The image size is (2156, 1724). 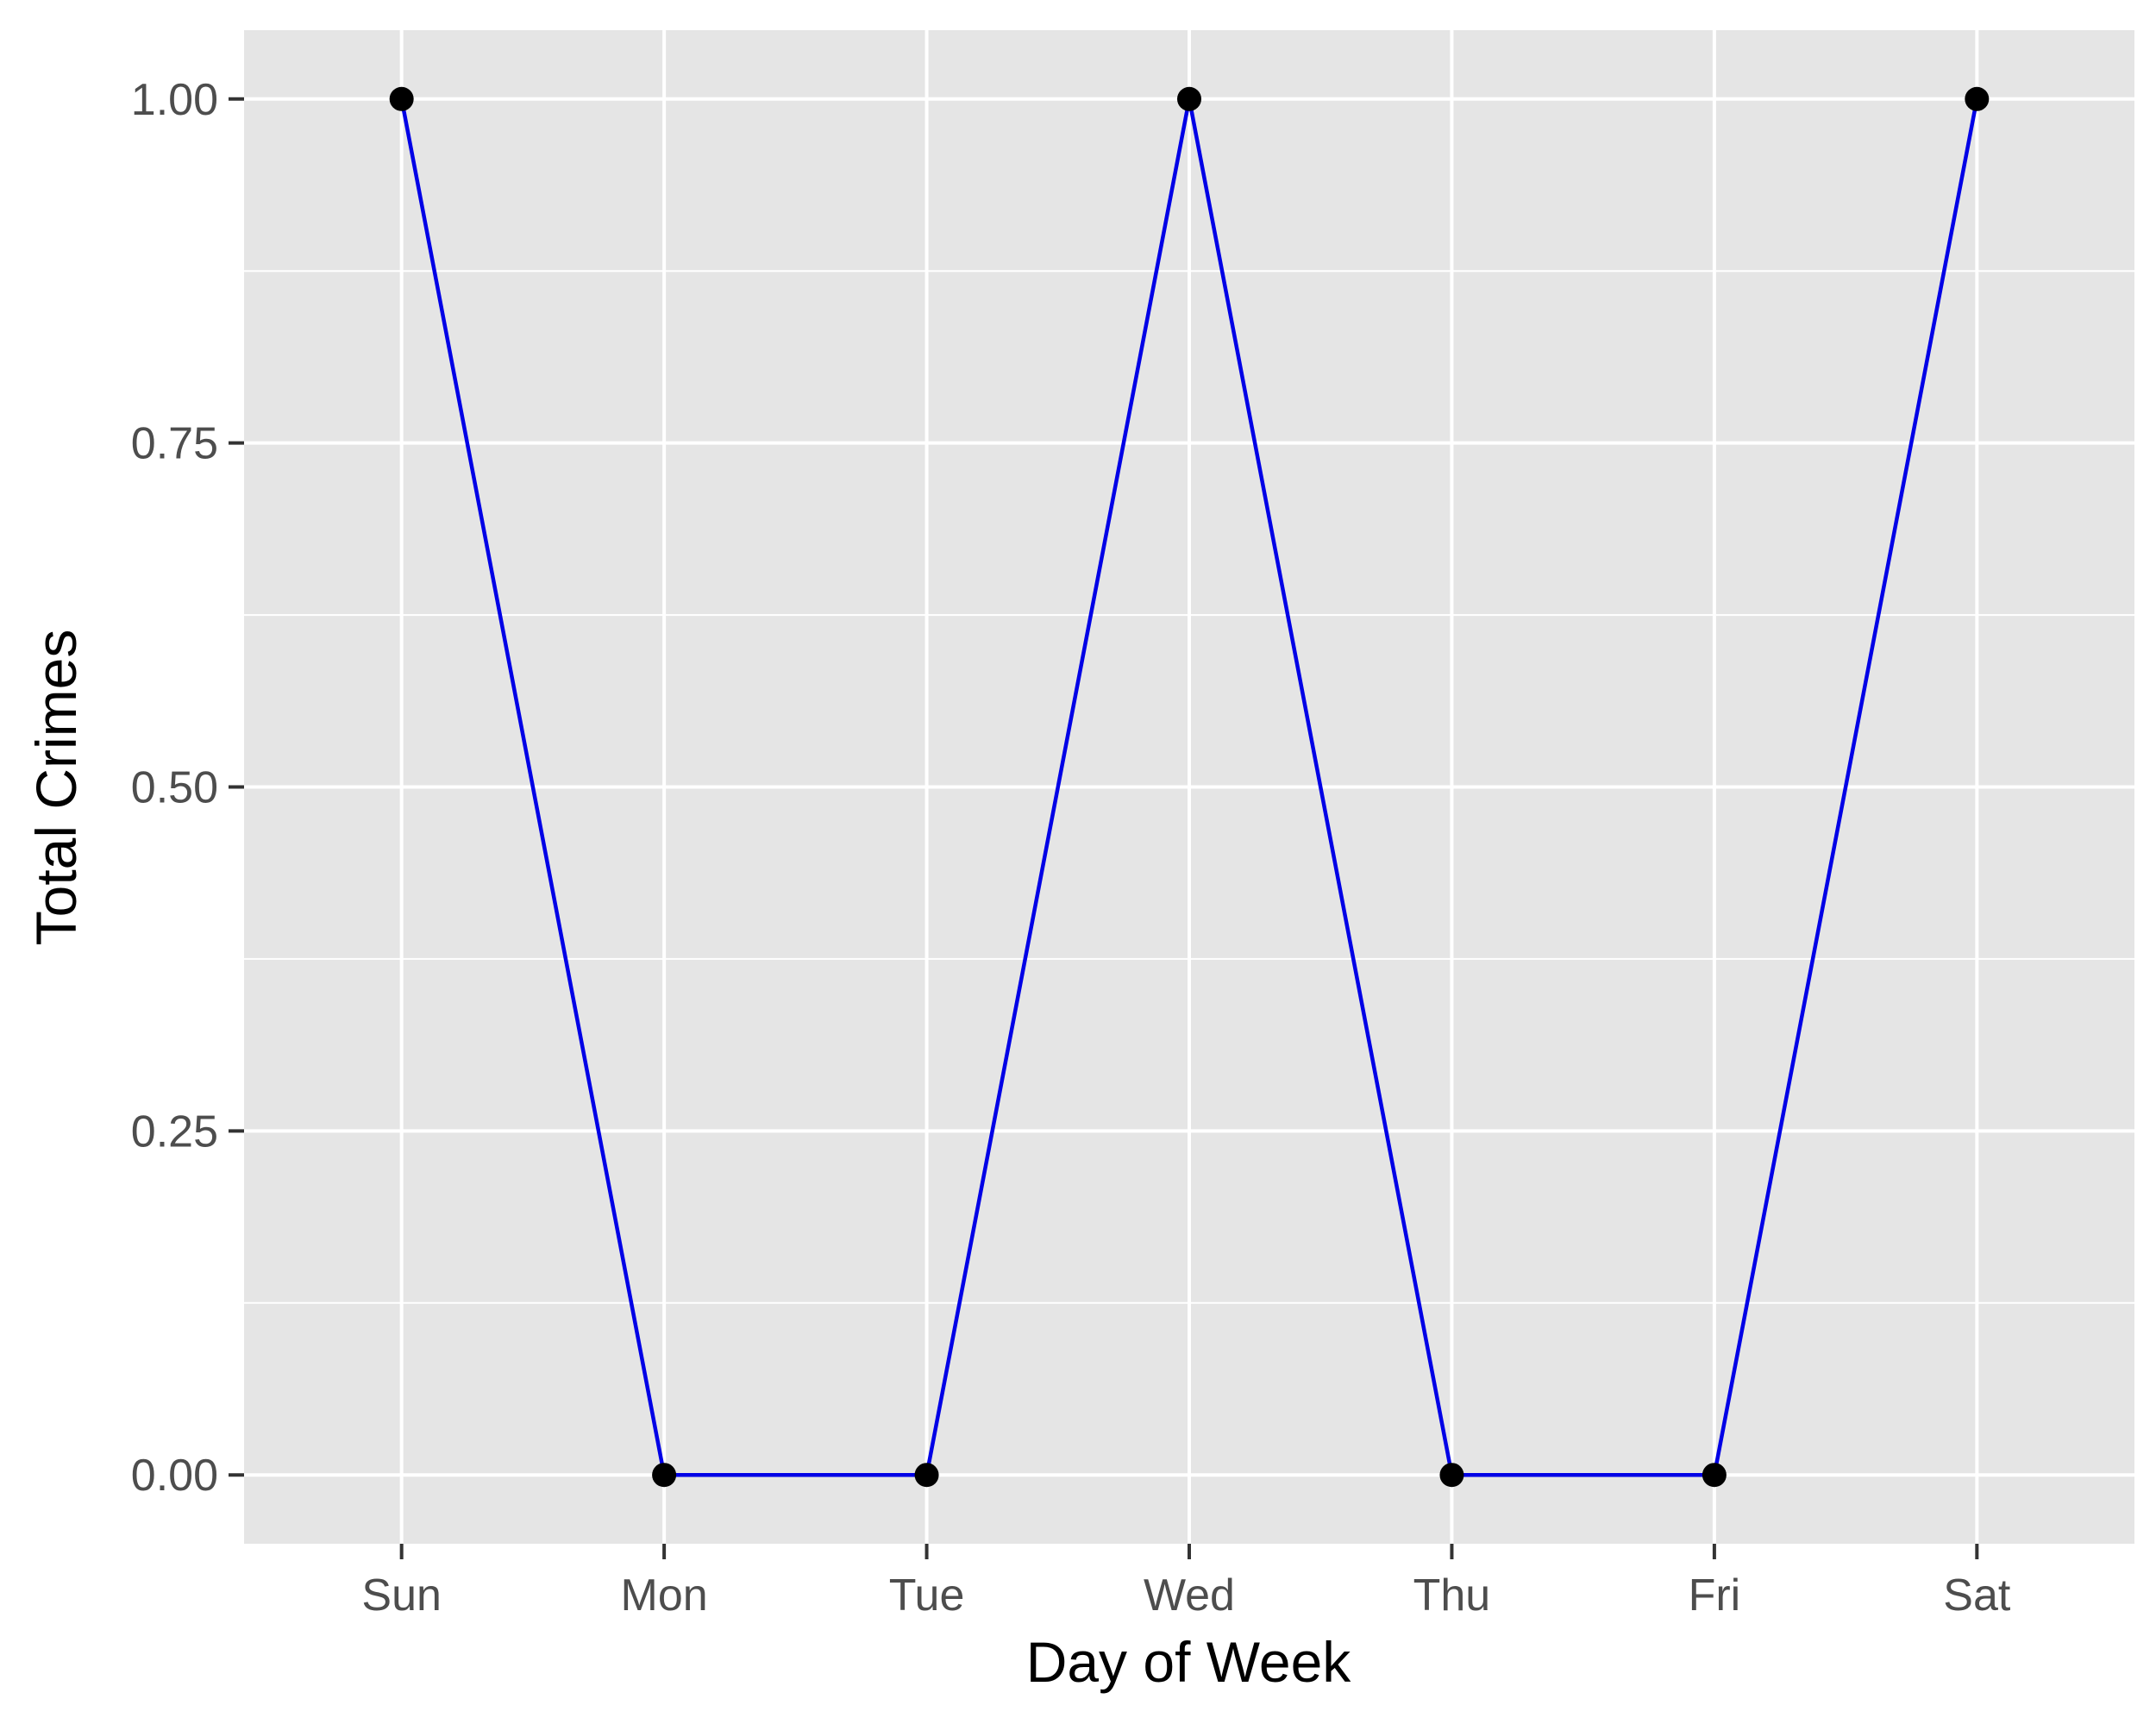 I want to click on y-tick-label: 0.25, so click(x=174, y=1131).